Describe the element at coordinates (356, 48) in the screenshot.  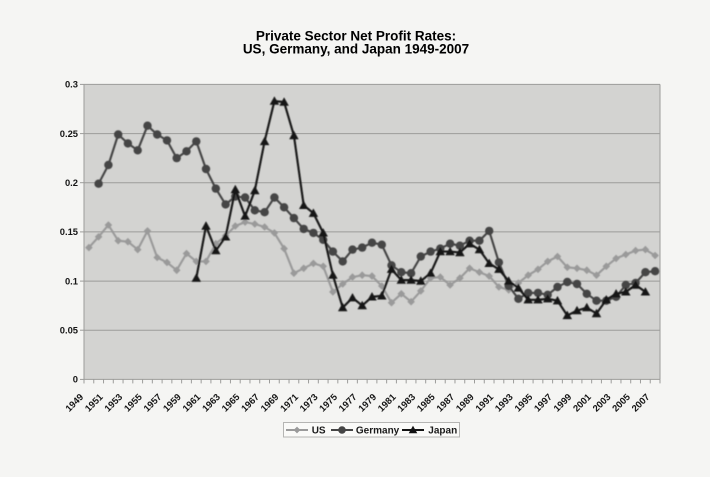
I see `svg-text:US, Germany, and Japan 1949-20: US, Germany, and Japan 1949-2007` at that location.